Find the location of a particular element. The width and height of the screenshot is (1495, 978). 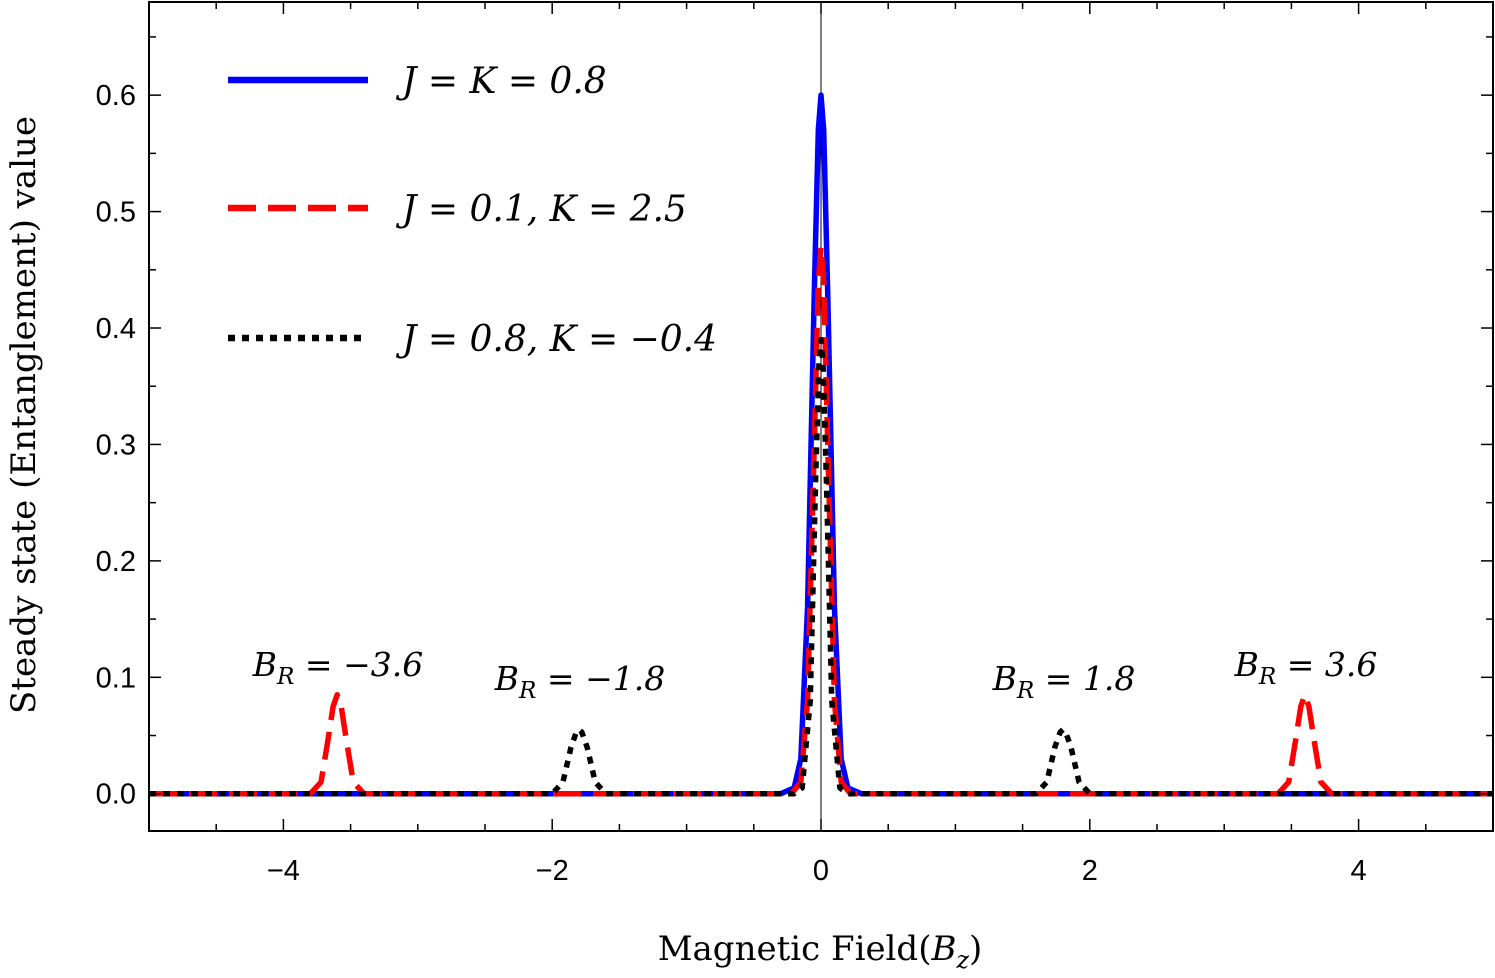

x-tick-label: −2 is located at coordinates (552, 871).